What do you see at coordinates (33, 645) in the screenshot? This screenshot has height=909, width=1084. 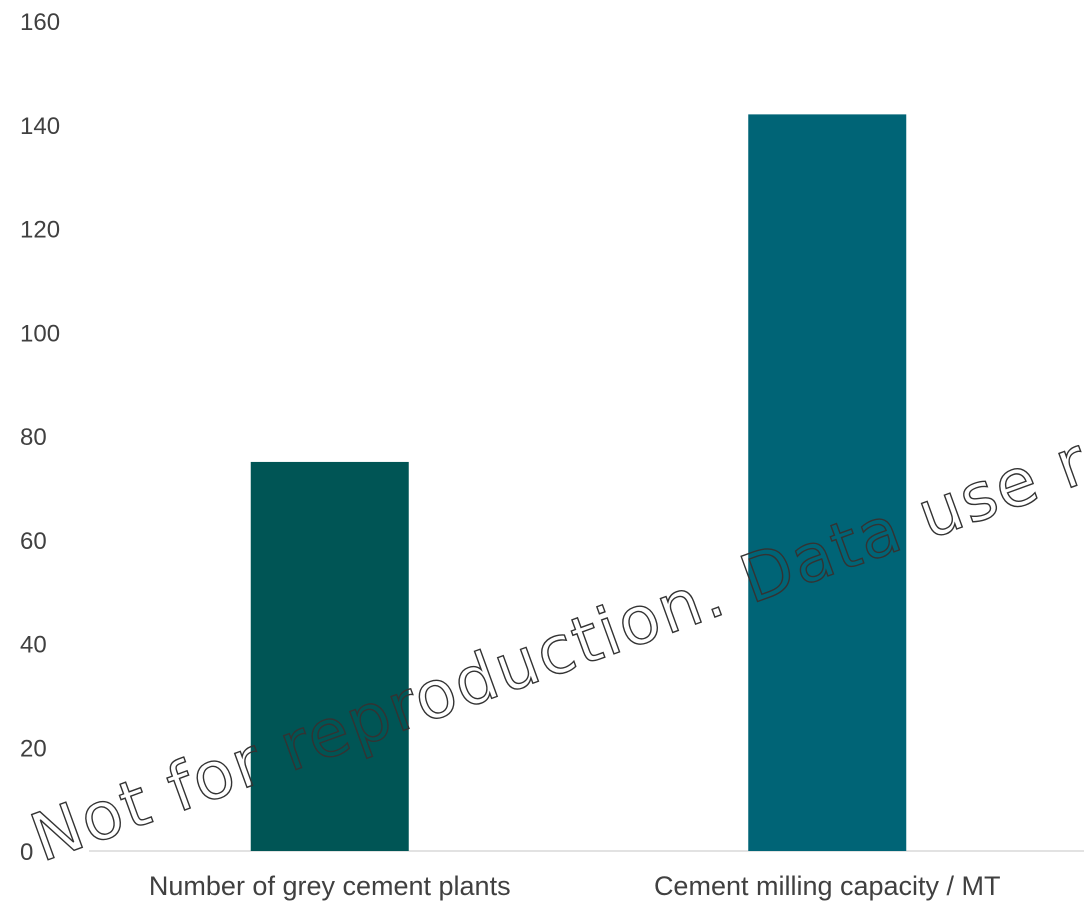 I see `y-tick-label: 40` at bounding box center [33, 645].